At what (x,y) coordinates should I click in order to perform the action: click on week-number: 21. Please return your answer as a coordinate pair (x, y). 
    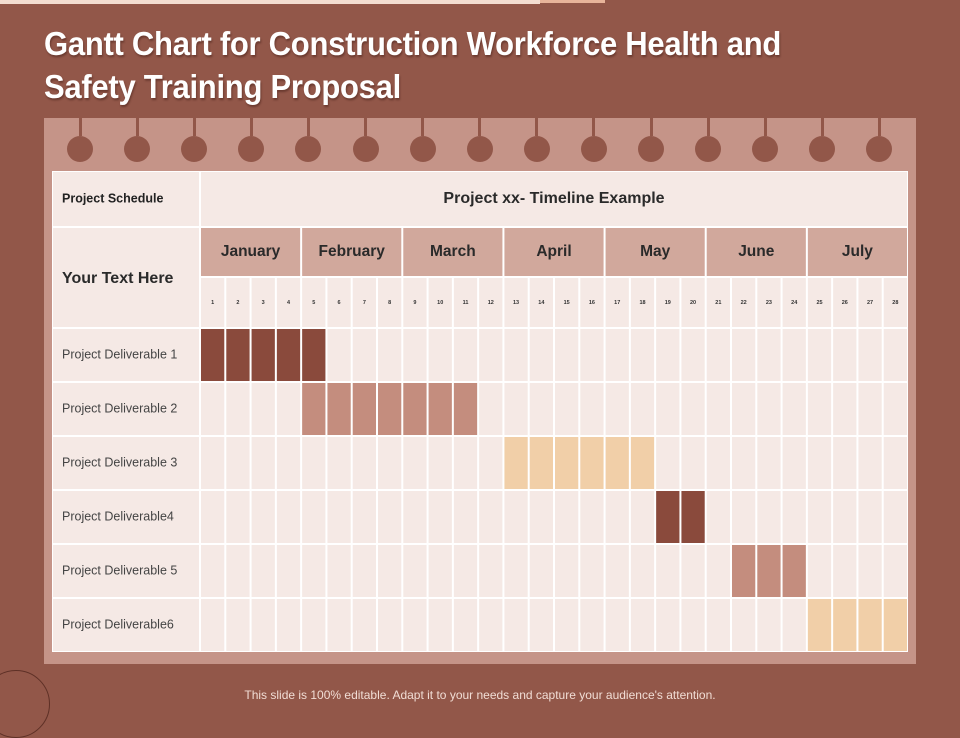
    Looking at the image, I should click on (718, 303).